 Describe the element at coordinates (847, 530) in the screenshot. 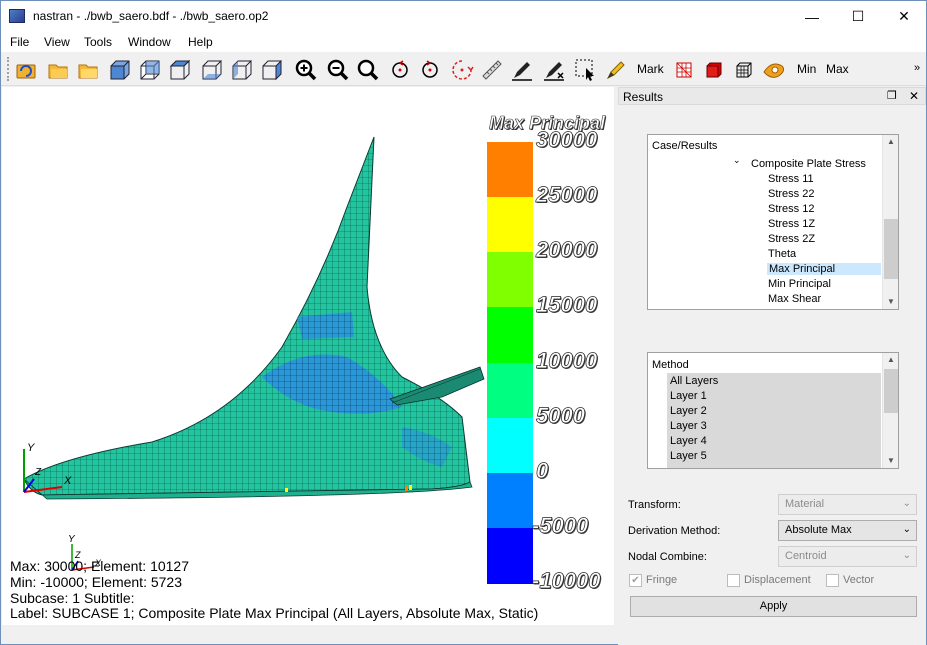

I see `derivation-method-combo: Absolute Max ⌄` at that location.